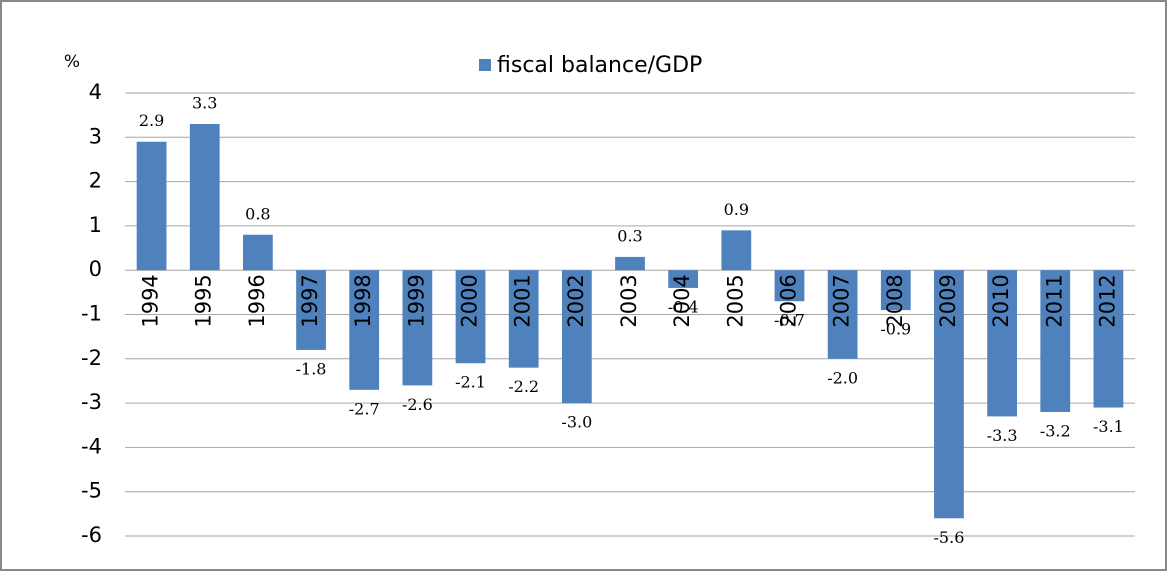 Image resolution: width=1167 pixels, height=575 pixels. What do you see at coordinates (363, 300) in the screenshot?
I see `x-tick-label: 1998` at bounding box center [363, 300].